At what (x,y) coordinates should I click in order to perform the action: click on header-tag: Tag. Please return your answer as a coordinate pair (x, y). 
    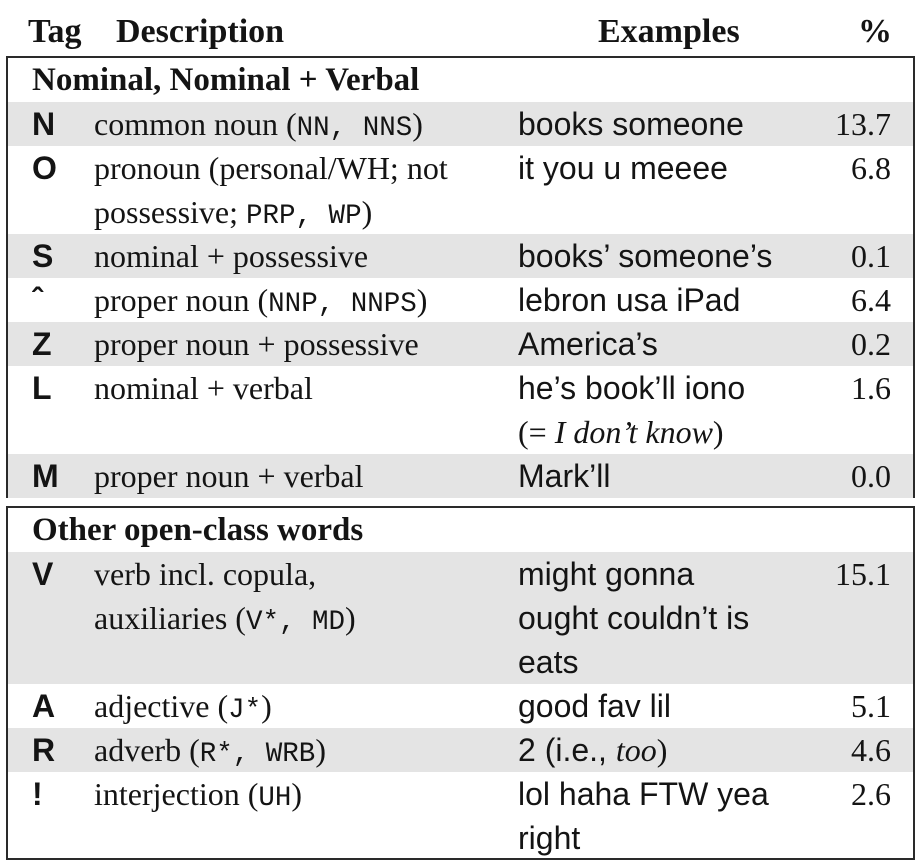
    Looking at the image, I should click on (55, 31).